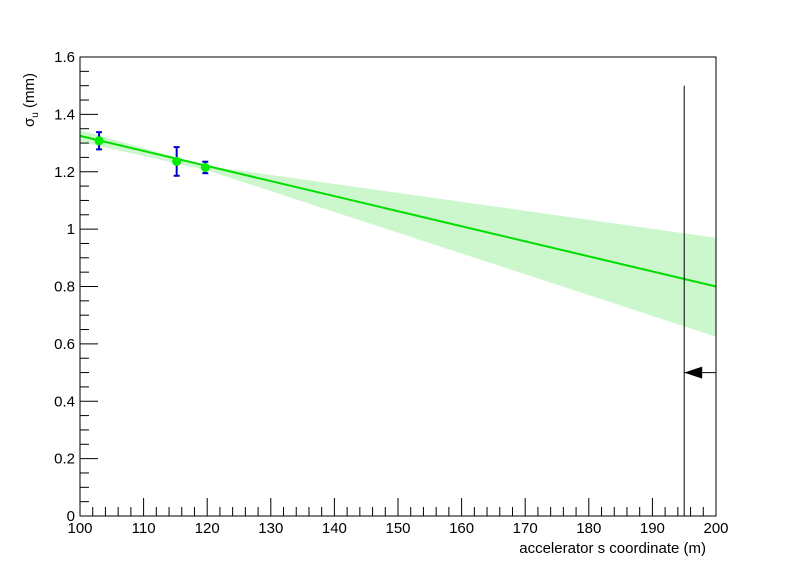 The height and width of the screenshot is (572, 796). Describe the element at coordinates (612, 548) in the screenshot. I see `x-axis-title: accelerator s coordinate (m)` at that location.